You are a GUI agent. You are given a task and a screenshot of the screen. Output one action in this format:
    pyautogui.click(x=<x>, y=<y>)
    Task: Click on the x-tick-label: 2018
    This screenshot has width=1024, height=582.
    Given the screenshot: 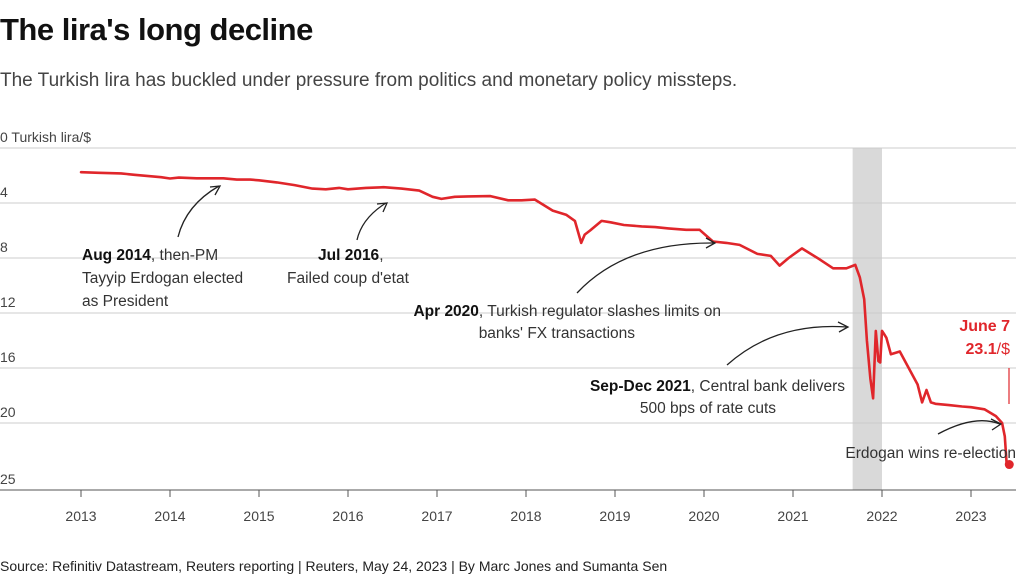 What is the action you would take?
    pyautogui.click(x=525, y=516)
    